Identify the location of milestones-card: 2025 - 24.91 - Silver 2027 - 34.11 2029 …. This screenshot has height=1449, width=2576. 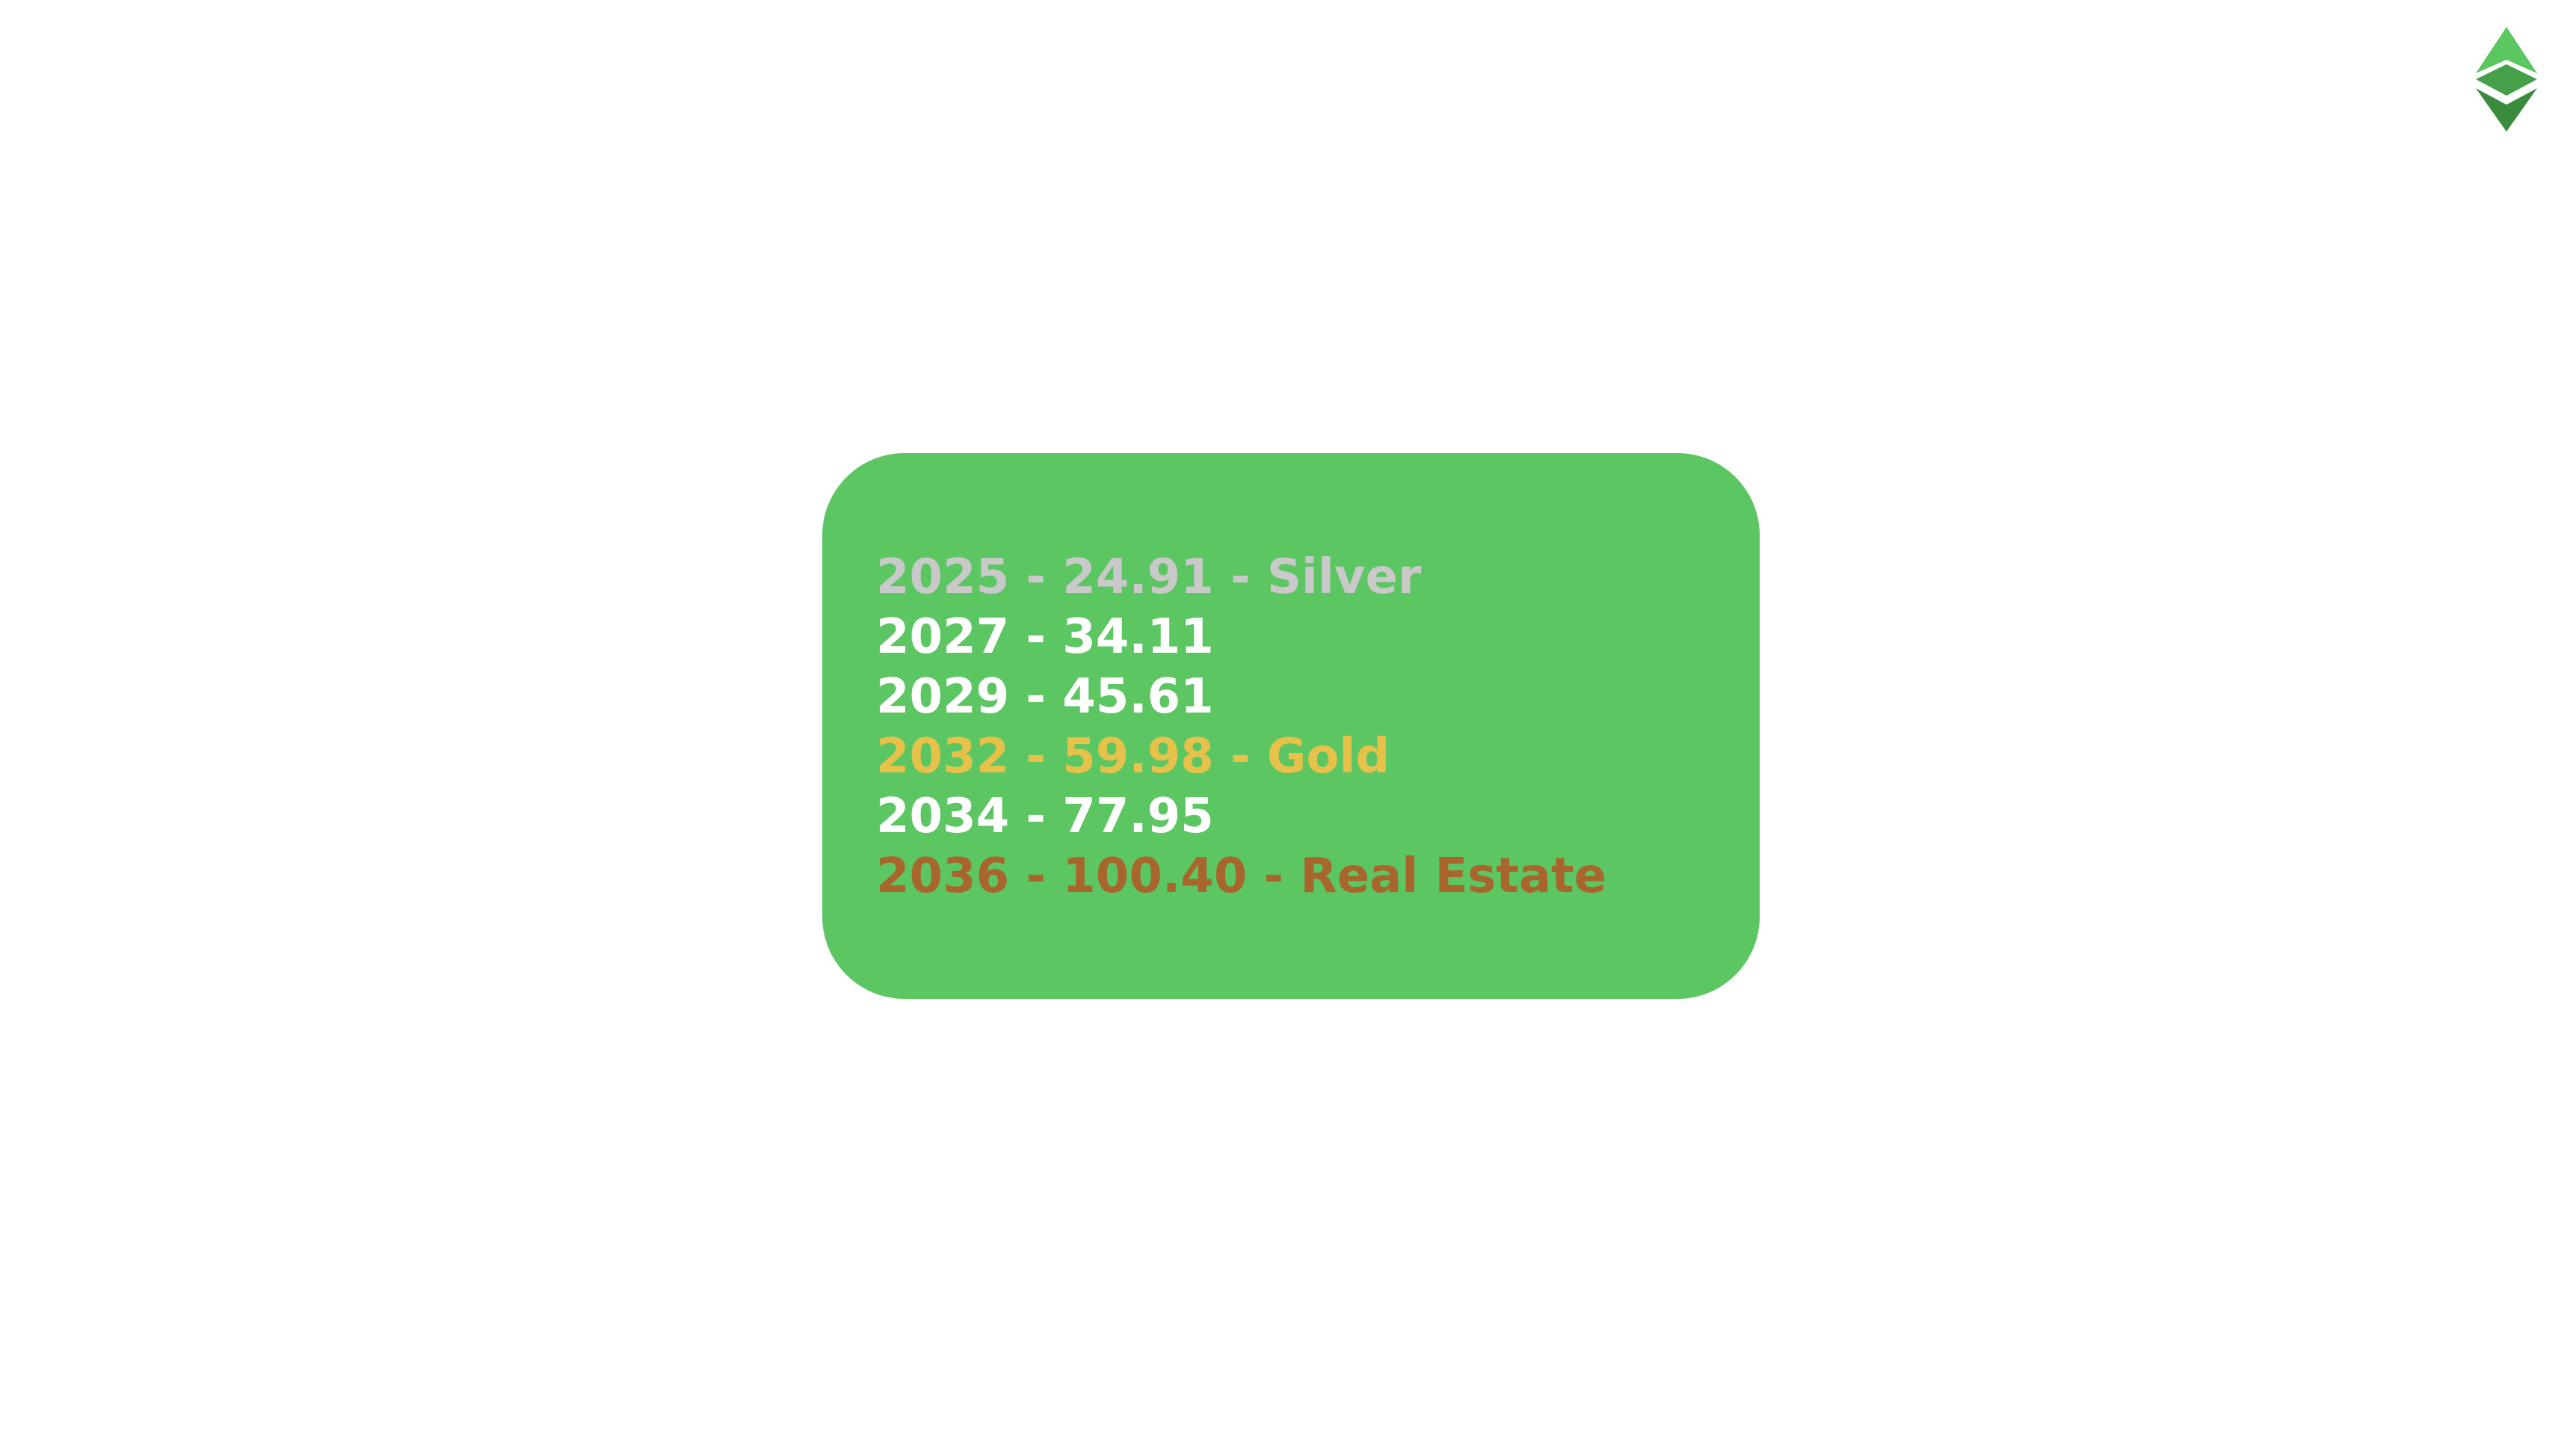
(1291, 726).